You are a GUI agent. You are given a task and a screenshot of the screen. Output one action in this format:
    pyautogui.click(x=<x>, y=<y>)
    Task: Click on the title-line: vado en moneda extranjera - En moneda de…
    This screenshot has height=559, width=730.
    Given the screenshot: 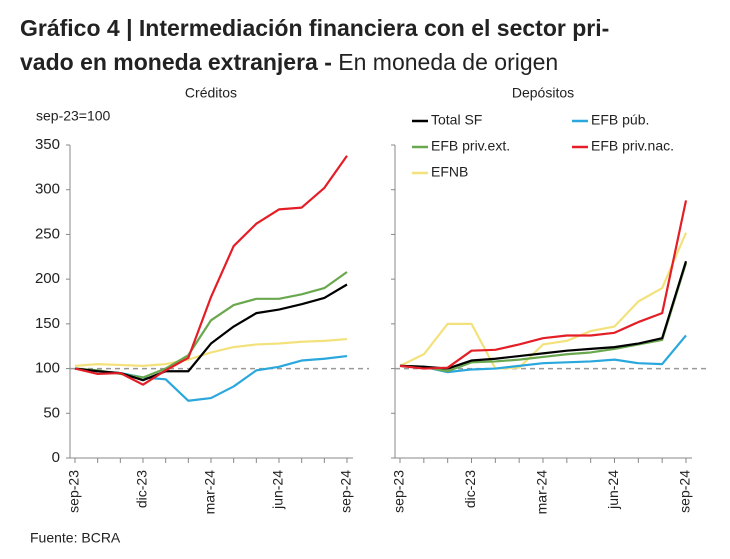 What is the action you would take?
    pyautogui.click(x=289, y=62)
    